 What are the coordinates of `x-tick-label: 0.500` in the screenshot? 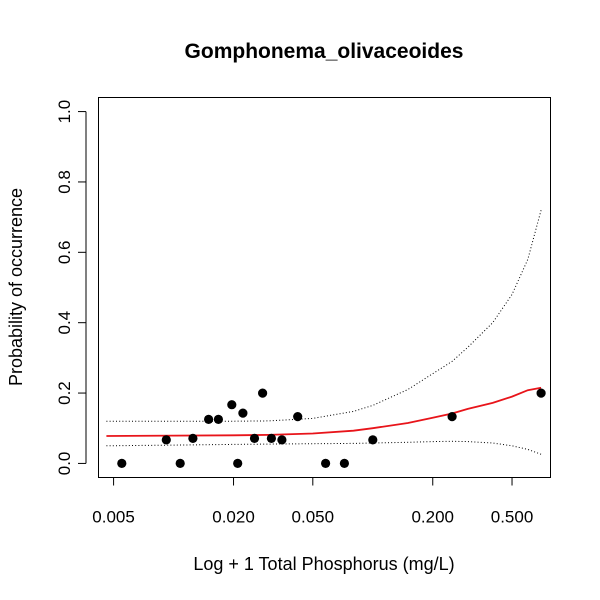 It's located at (512, 517).